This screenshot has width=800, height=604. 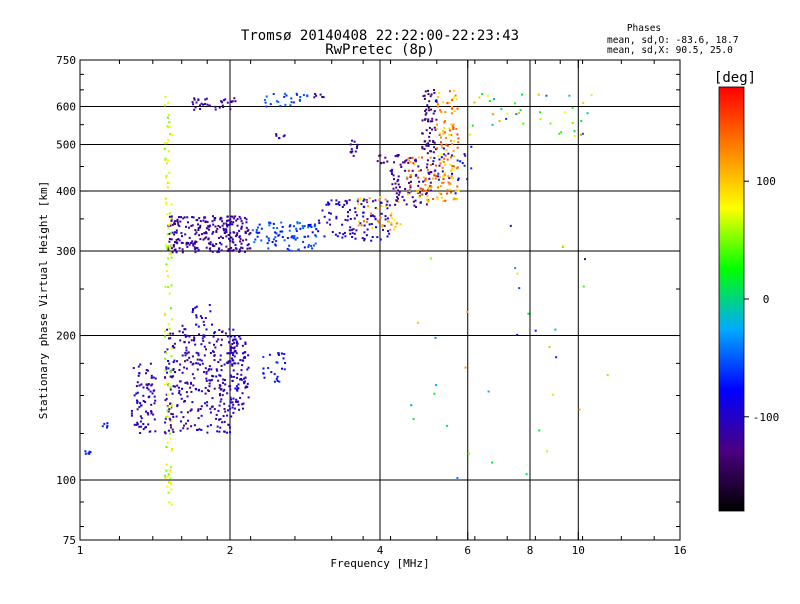 What do you see at coordinates (766, 181) in the screenshot?
I see `colorbar-tick-label: 100` at bounding box center [766, 181].